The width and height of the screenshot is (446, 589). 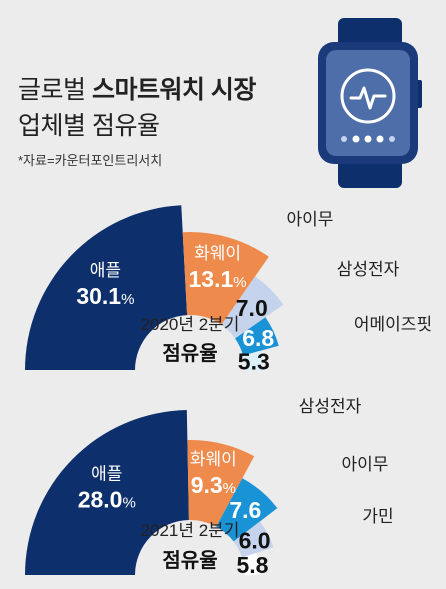 I want to click on slice-value-2-2: 9.3%, so click(x=213, y=485).